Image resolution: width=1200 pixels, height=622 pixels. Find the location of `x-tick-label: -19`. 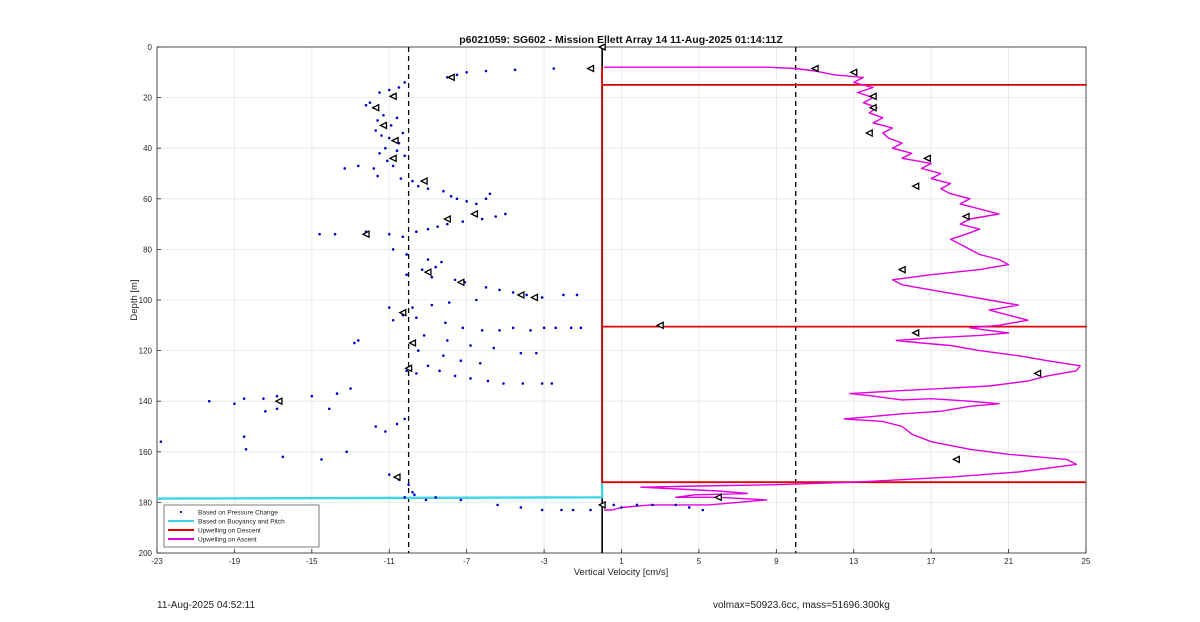

x-tick-label: -19 is located at coordinates (235, 561).